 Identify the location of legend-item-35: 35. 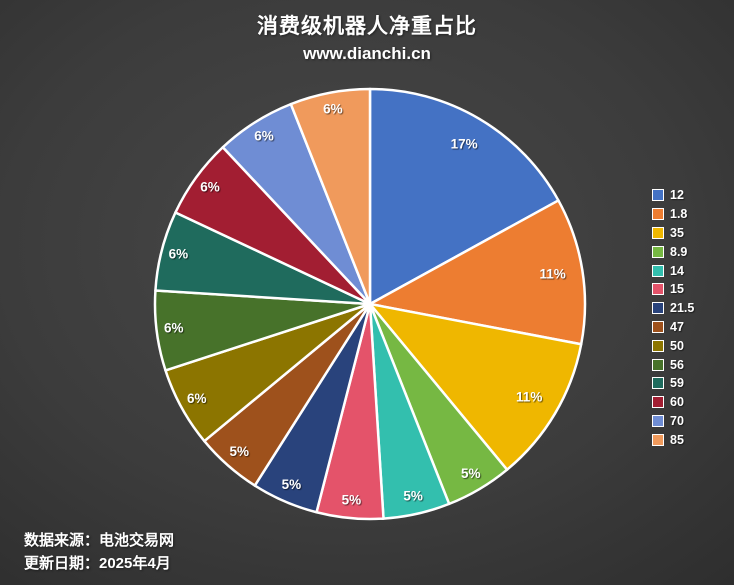
(673, 233).